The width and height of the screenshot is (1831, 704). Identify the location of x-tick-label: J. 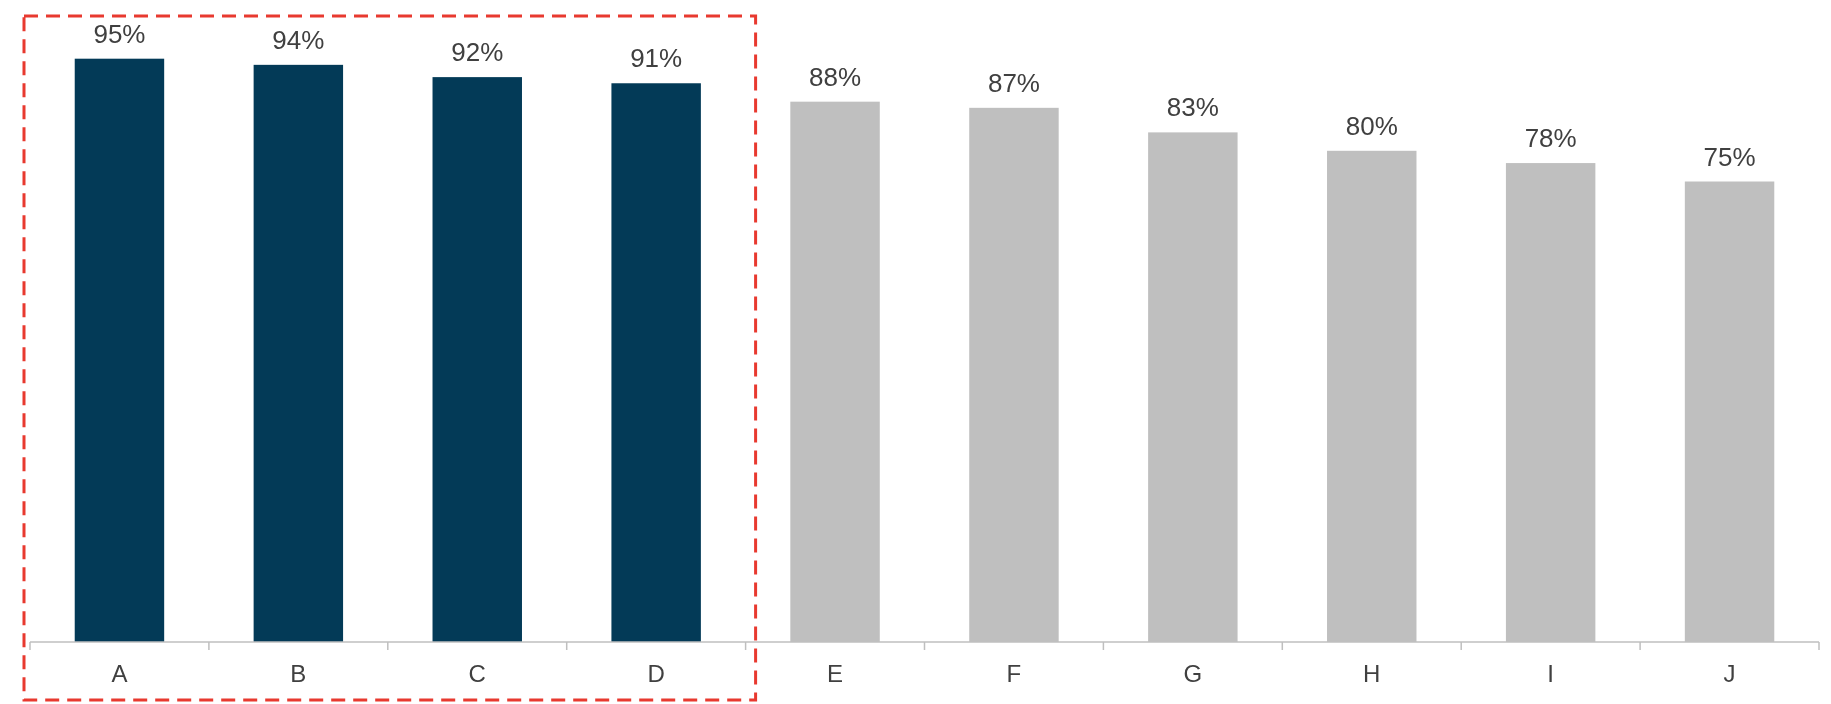
(1729, 673).